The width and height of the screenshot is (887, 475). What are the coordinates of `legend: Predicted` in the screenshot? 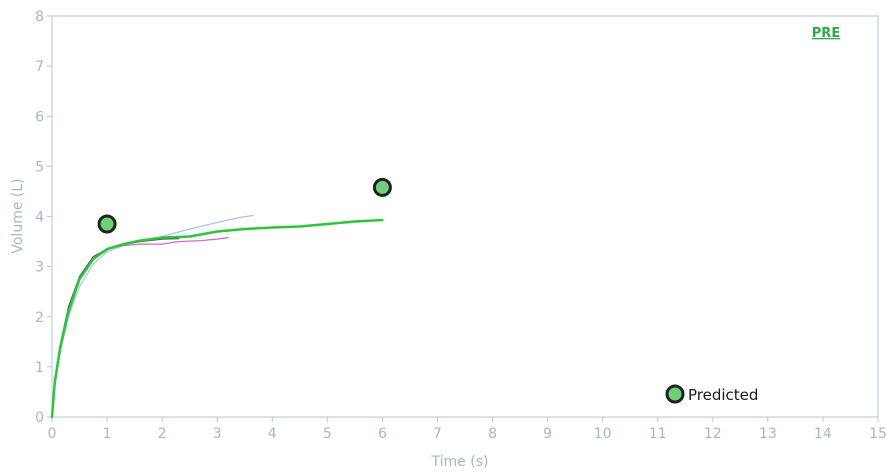 It's located at (711, 394).